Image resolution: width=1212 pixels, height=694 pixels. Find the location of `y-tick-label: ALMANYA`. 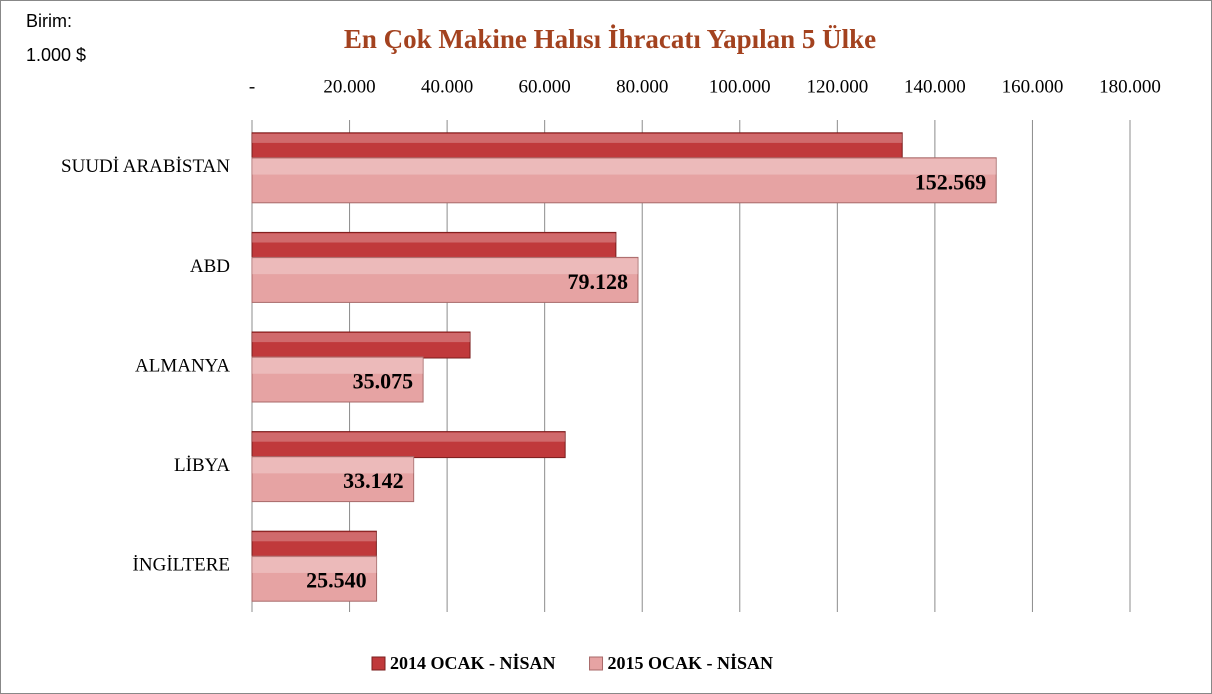

y-tick-label: ALMANYA is located at coordinates (182, 365).